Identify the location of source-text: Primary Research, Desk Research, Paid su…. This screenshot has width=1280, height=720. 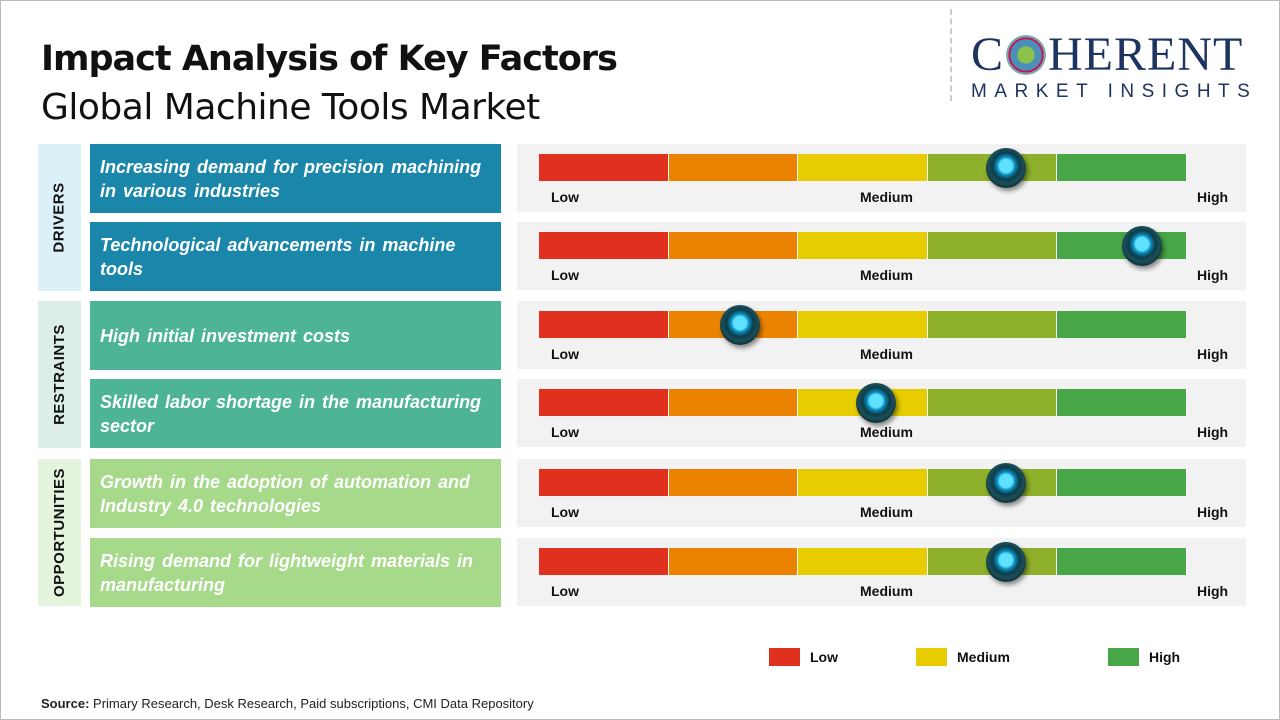
(311, 703).